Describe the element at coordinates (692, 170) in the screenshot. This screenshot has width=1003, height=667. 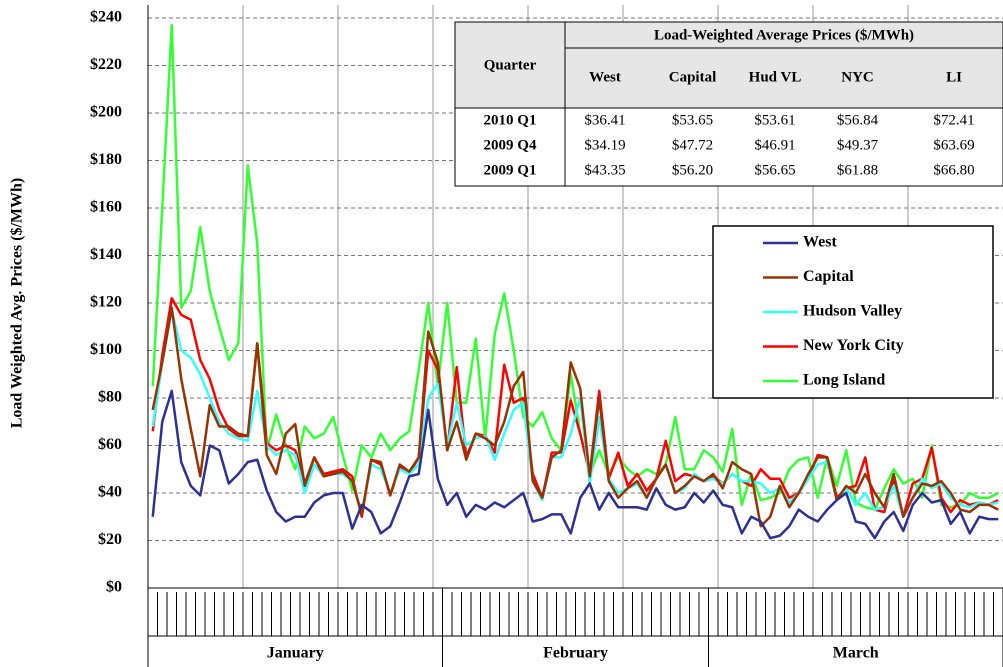
I see `table-cell: $56.20` at that location.